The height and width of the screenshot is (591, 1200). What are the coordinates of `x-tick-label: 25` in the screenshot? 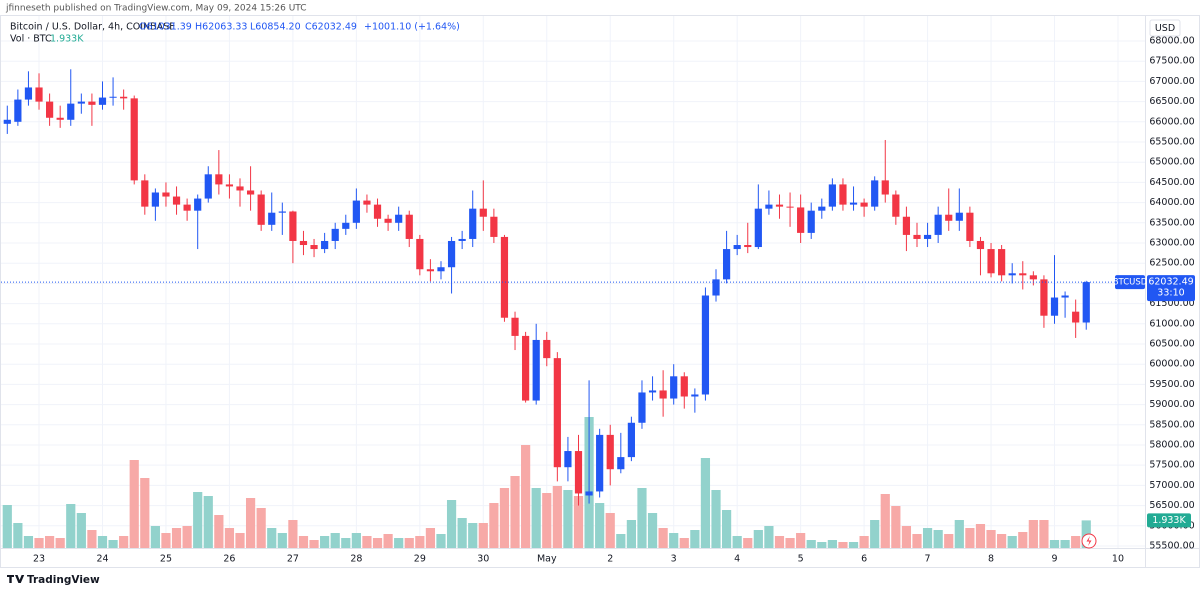 It's located at (166, 559).